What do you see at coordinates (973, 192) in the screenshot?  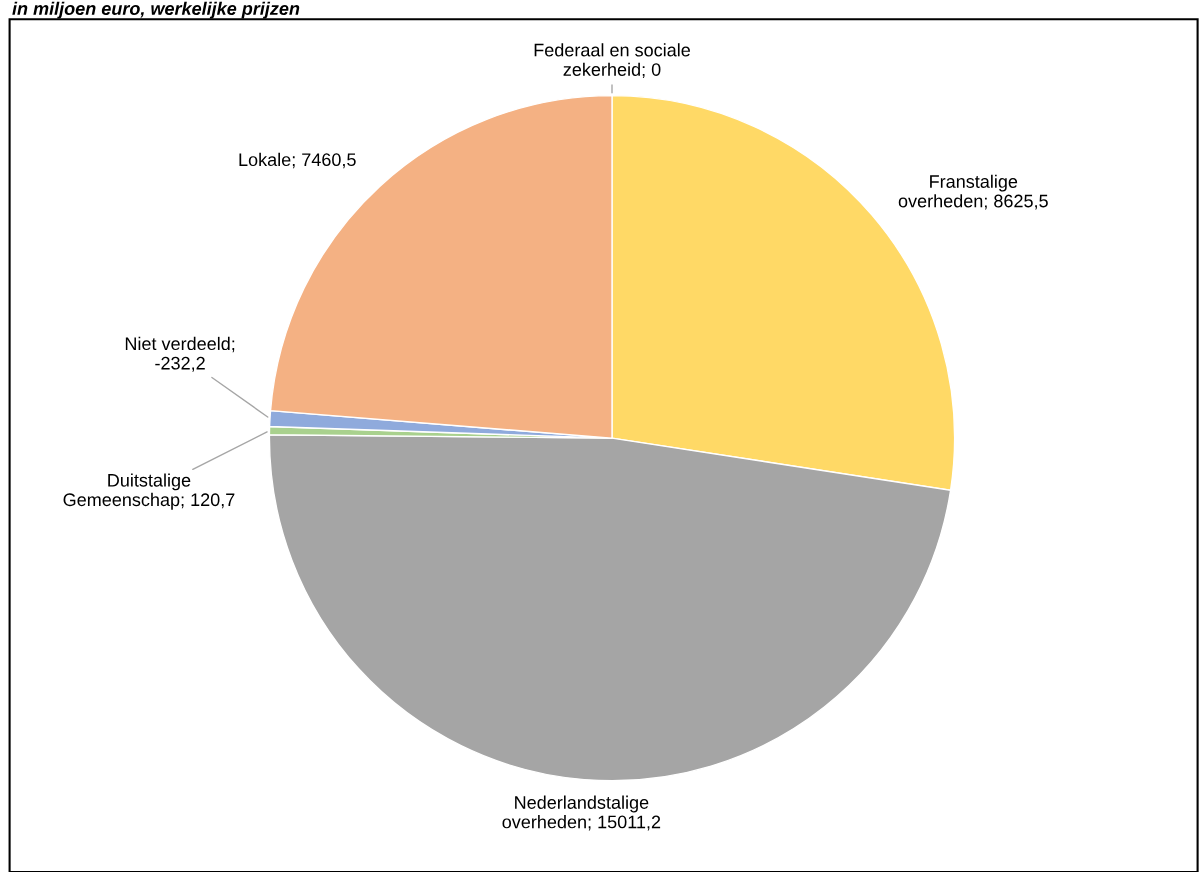 I see `slice-label: Franstalige overheden; 8625,5` at bounding box center [973, 192].